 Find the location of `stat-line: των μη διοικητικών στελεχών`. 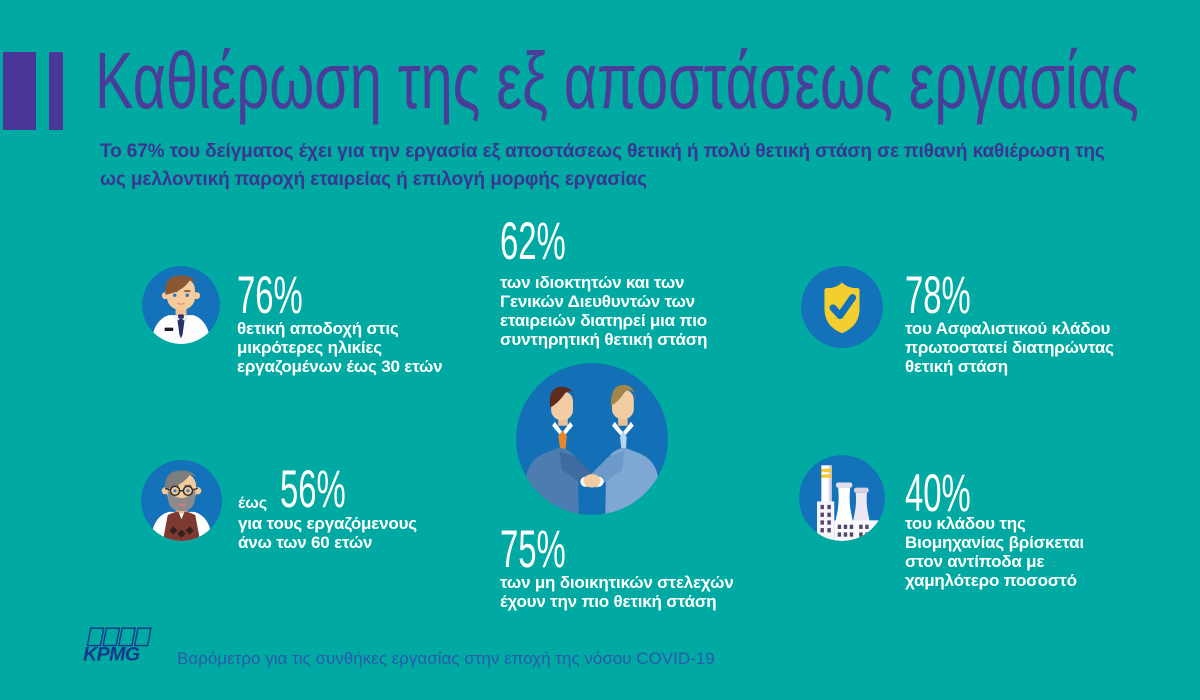

stat-line: των μη διοικητικών στελεχών is located at coordinates (617, 582).